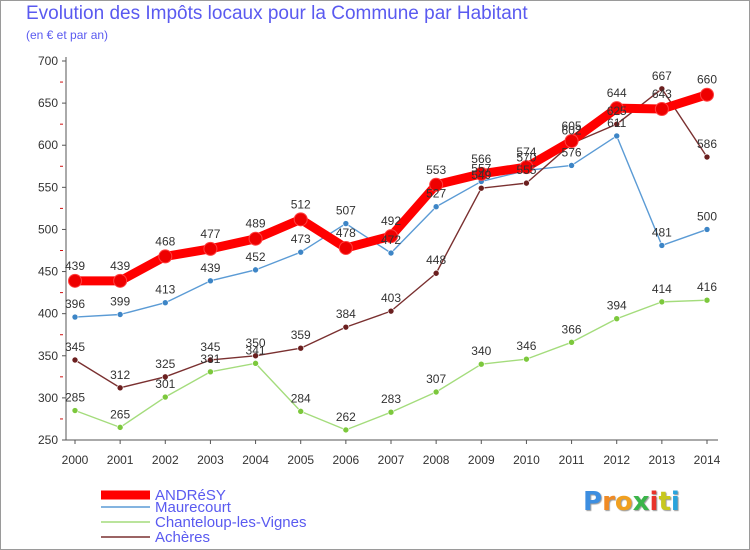 This screenshot has height=550, width=750. What do you see at coordinates (481, 168) in the screenshot?
I see `data-label: 557` at bounding box center [481, 168].